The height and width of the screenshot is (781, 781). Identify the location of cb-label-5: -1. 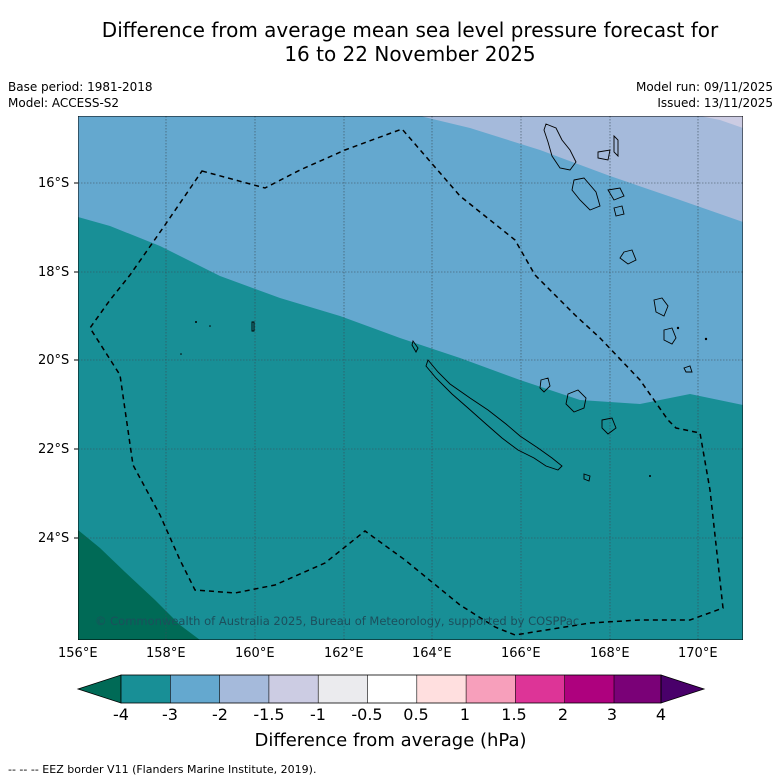
(318, 714).